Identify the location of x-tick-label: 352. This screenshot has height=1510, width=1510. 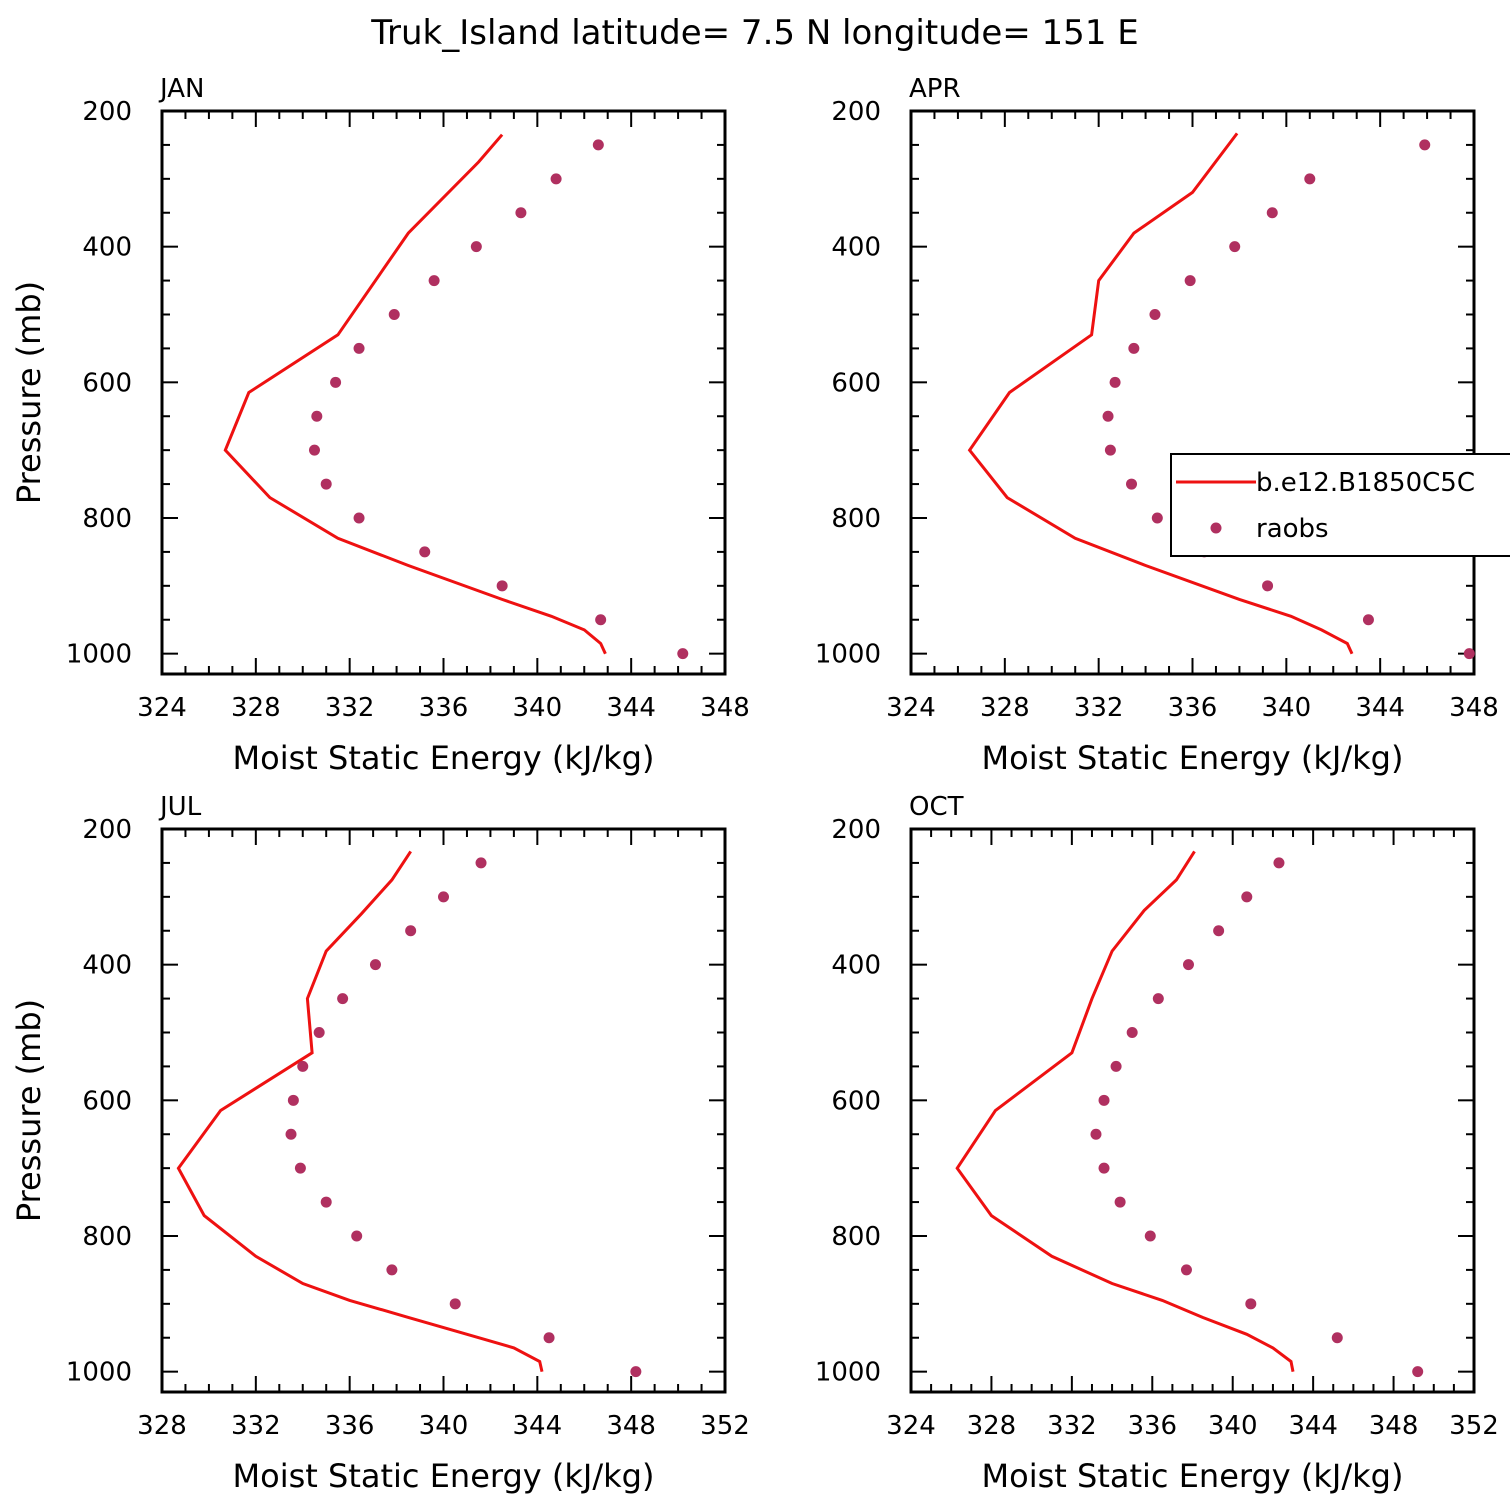
(1474, 1426).